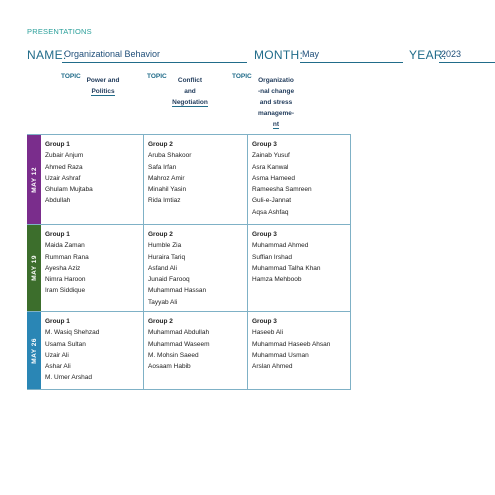 The image size is (495, 495). Describe the element at coordinates (47, 55) in the screenshot. I see `name-label: NAME:` at that location.